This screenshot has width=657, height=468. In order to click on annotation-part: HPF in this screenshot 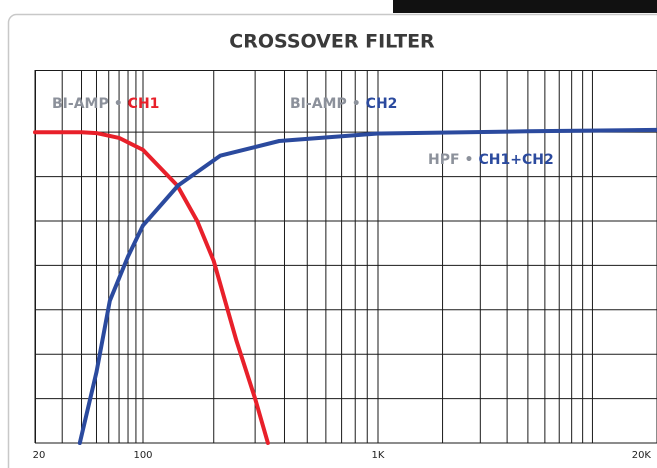, I will do `click(444, 160)`.